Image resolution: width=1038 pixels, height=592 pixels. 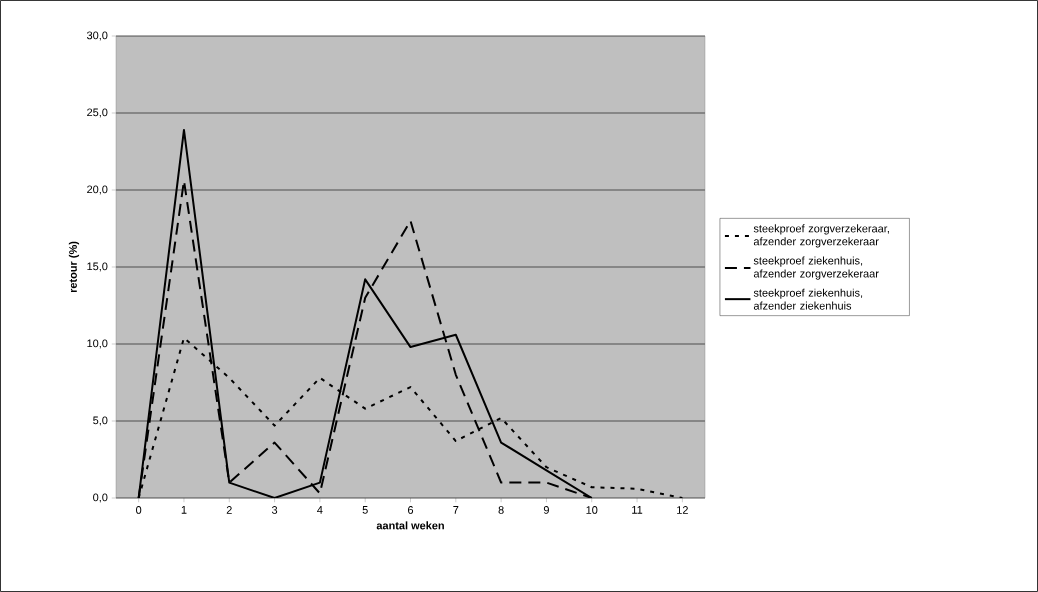 What do you see at coordinates (808, 299) in the screenshot?
I see `legend-label: steekproef ziekenhuis, afzender ziekenhuis` at bounding box center [808, 299].